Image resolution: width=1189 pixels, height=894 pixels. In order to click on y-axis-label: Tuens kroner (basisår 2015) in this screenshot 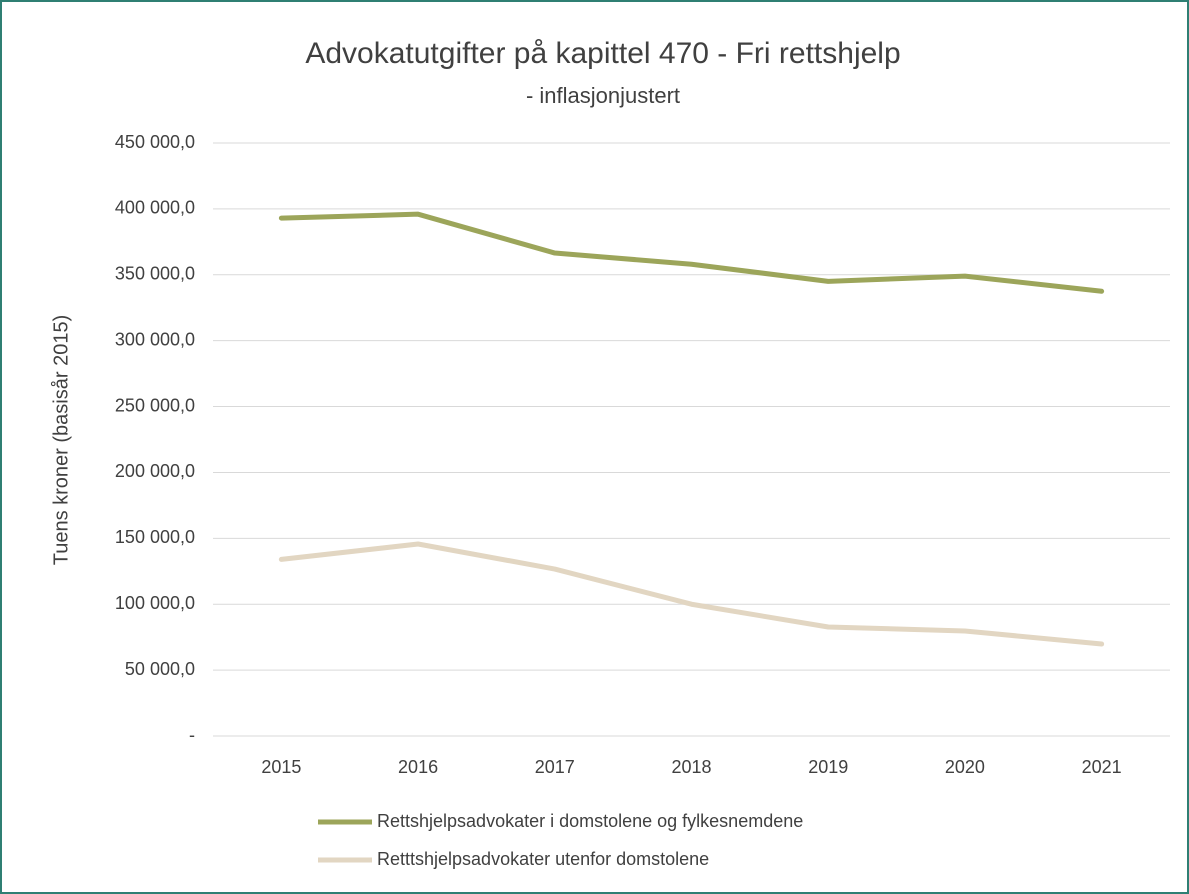, I will do `click(61, 440)`.